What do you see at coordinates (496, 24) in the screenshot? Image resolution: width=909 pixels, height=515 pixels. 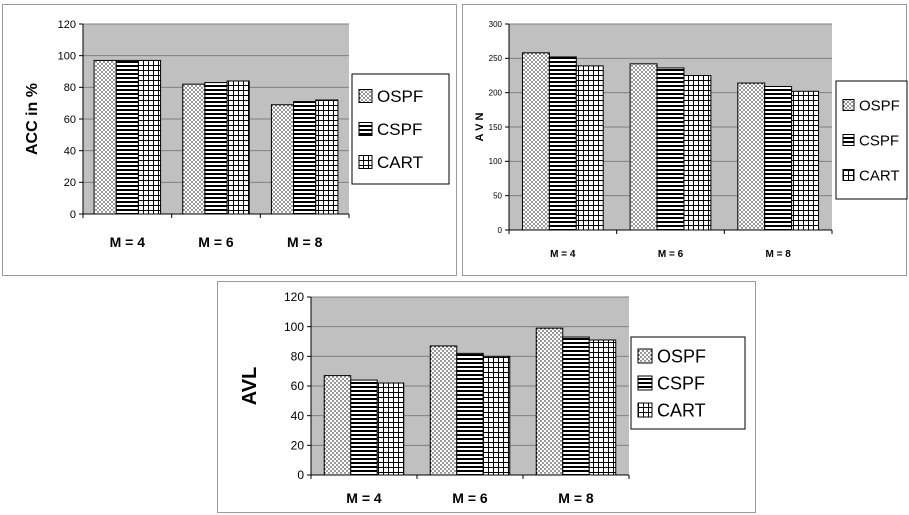 I see `y-tick-label: 300` at bounding box center [496, 24].